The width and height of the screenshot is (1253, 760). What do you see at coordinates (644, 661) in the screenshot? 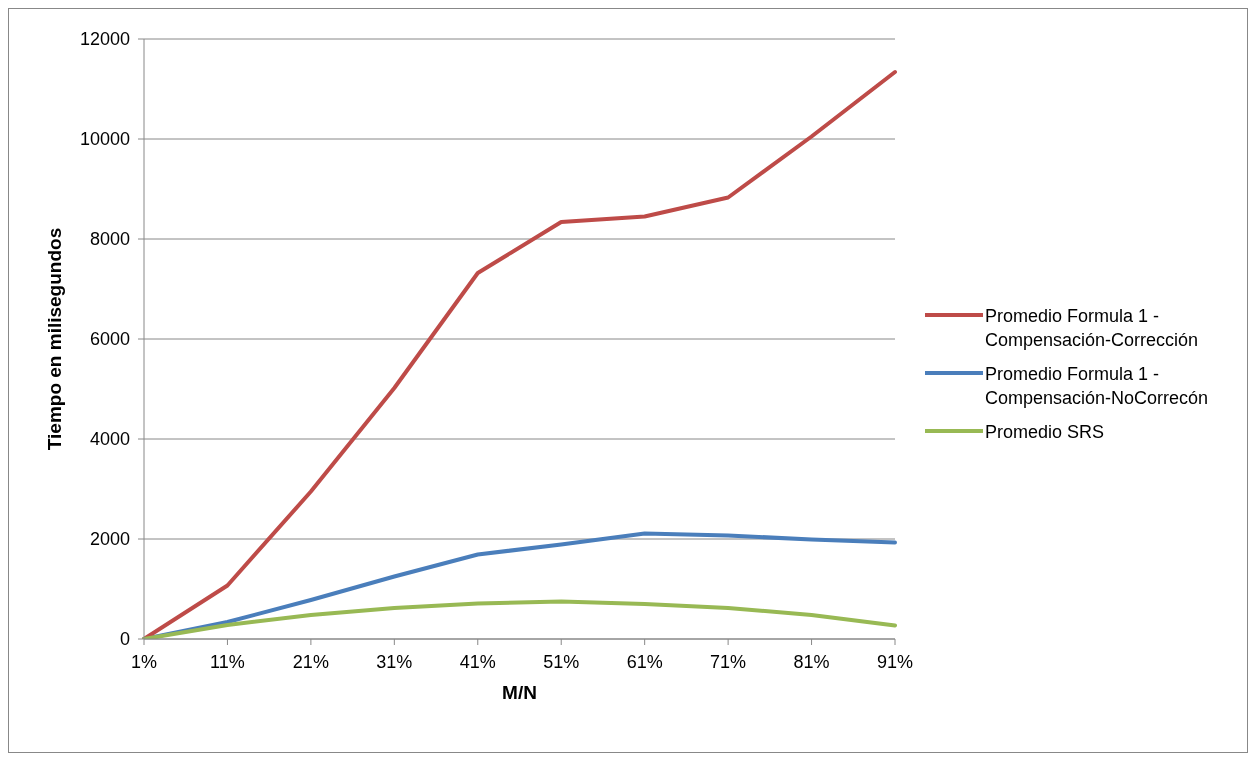
I see `x-tick-label: 61%` at bounding box center [644, 661].